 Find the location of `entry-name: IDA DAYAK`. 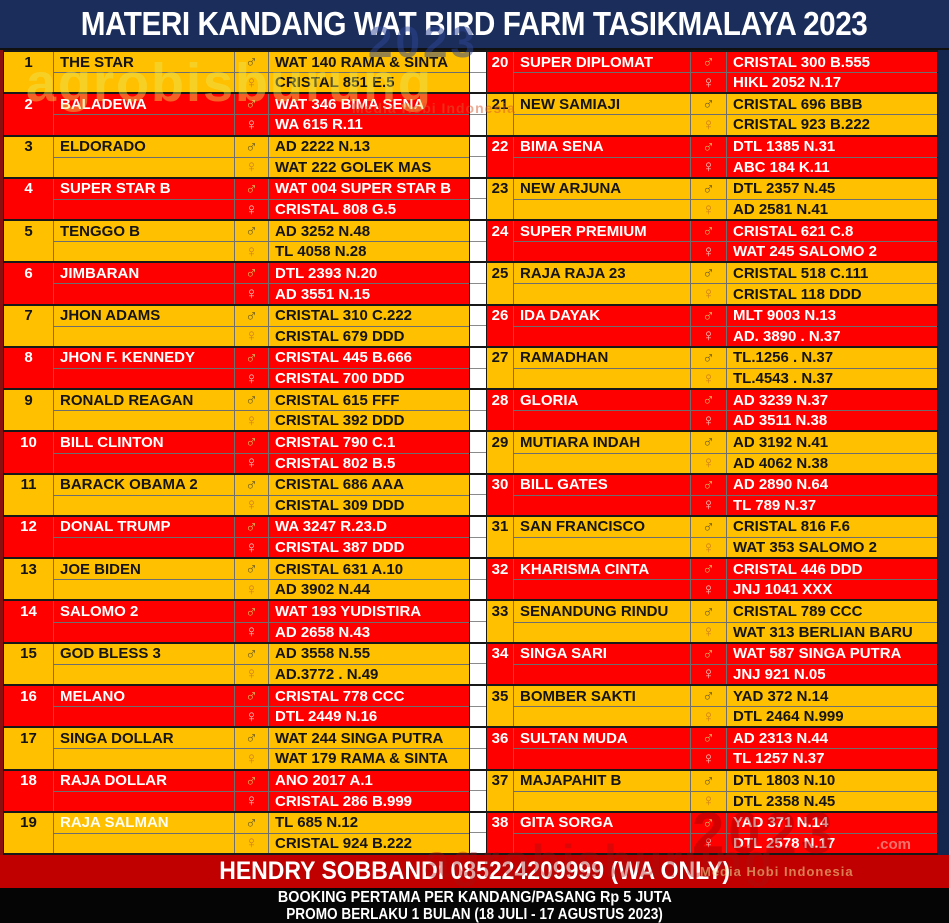

entry-name: IDA DAYAK is located at coordinates (601, 315).